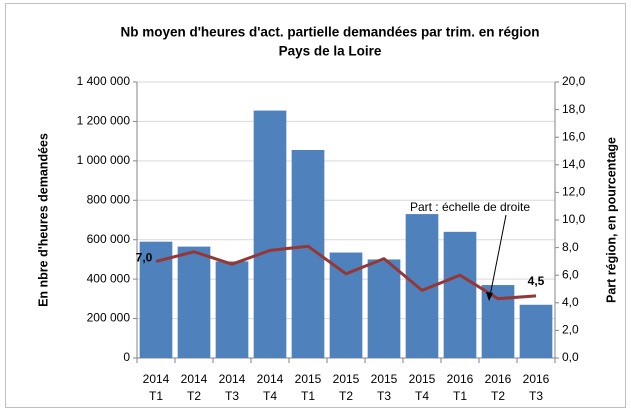 This screenshot has height=412, width=631. I want to click on y-tick-label: 0, so click(126, 357).